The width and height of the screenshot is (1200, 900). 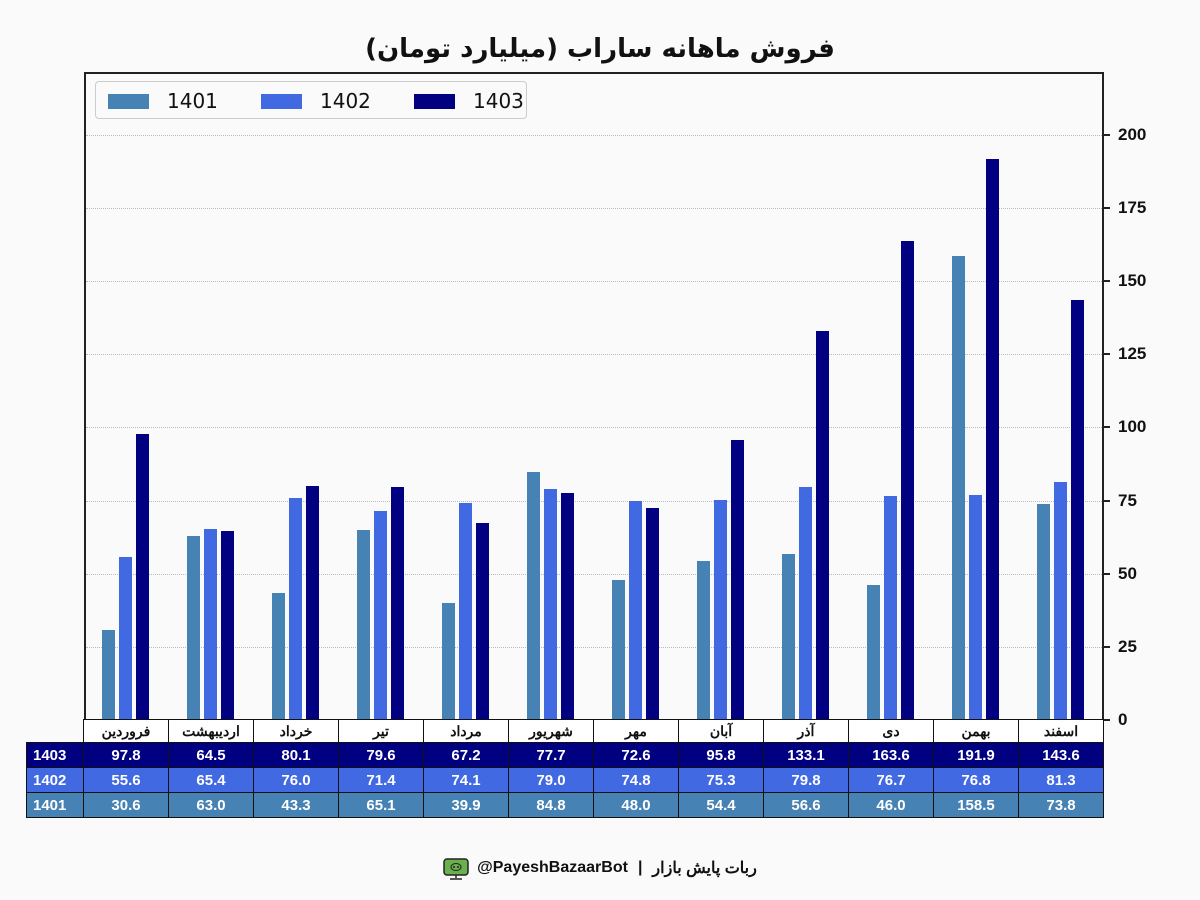 What do you see at coordinates (1061, 780) in the screenshot?
I see `table-cell: 81.3` at bounding box center [1061, 780].